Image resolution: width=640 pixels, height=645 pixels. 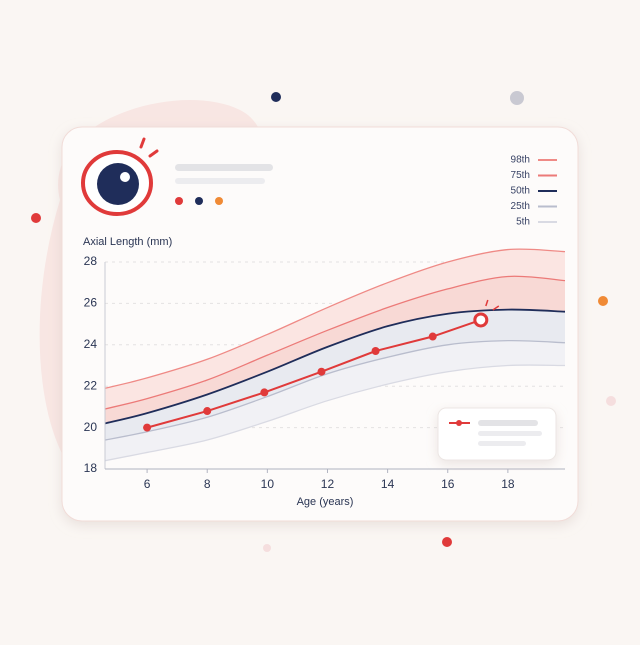 What do you see at coordinates (520, 206) in the screenshot?
I see `legend-label: 25th` at bounding box center [520, 206].